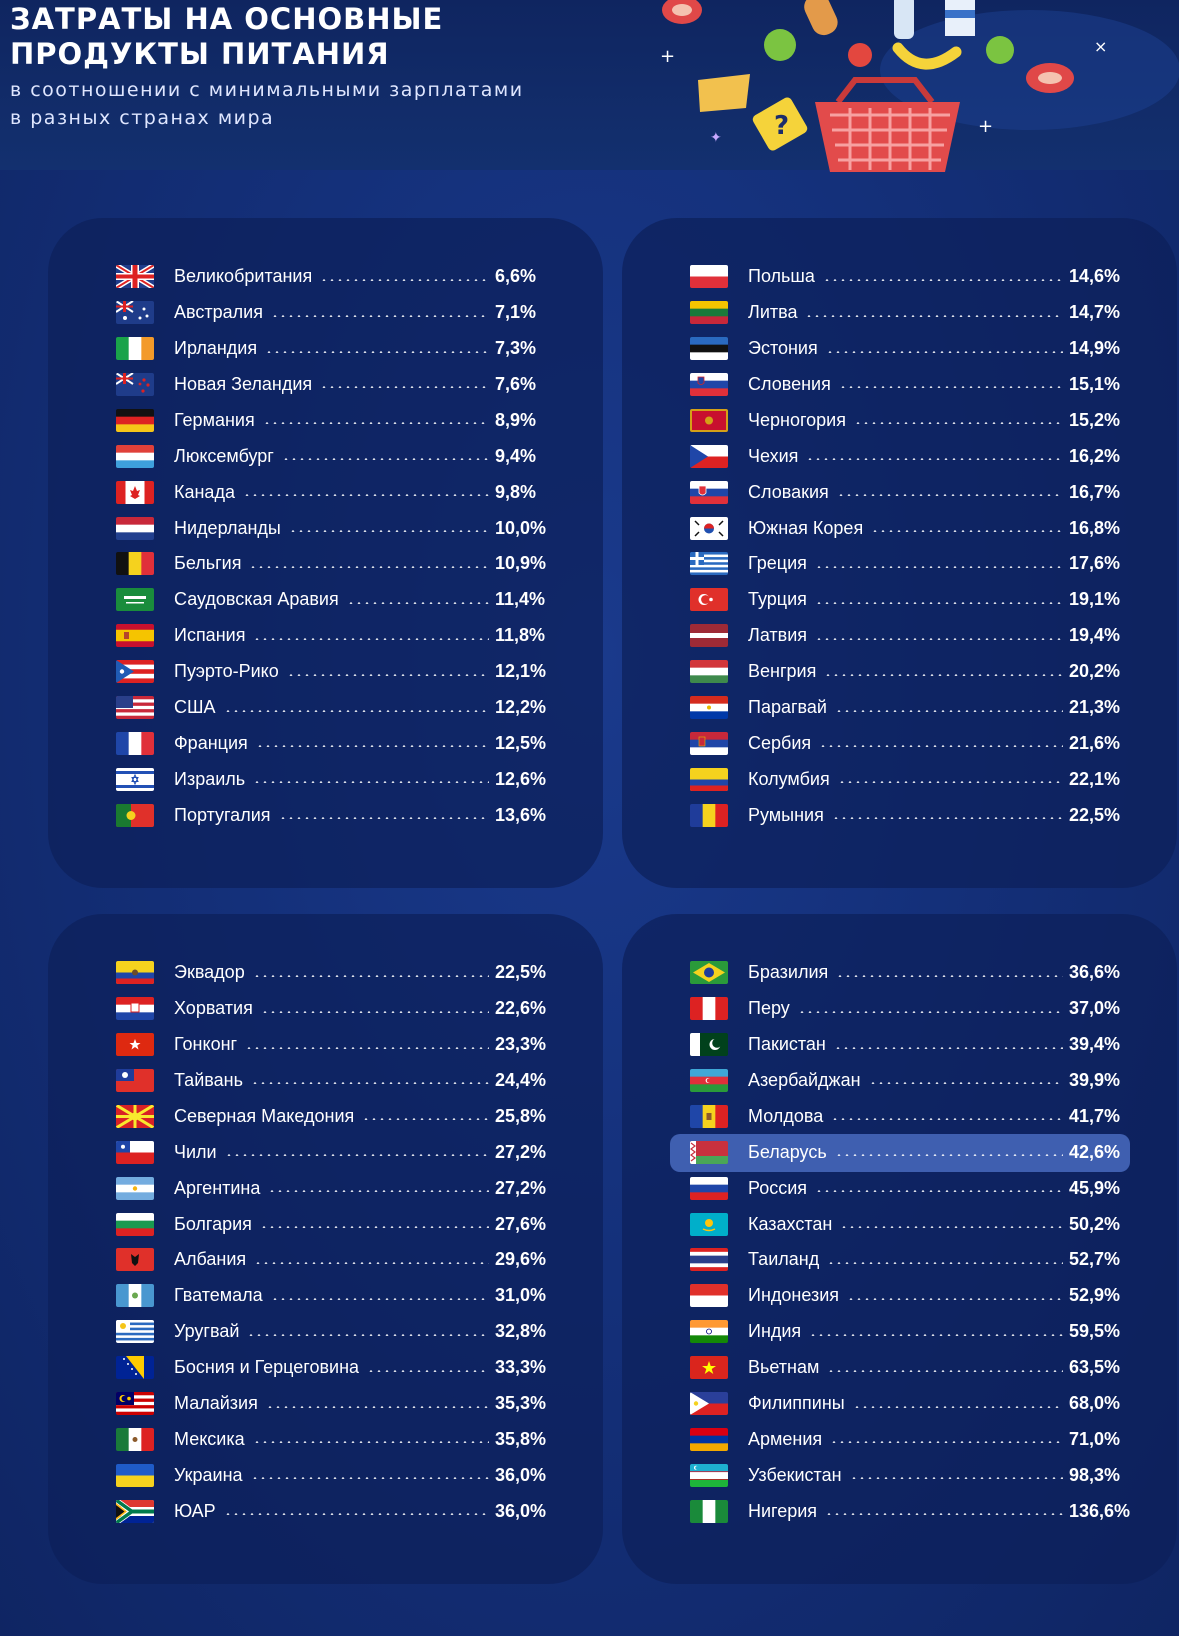  What do you see at coordinates (521, 1295) in the screenshot?
I see `percentage-value: 31,0%` at bounding box center [521, 1295].